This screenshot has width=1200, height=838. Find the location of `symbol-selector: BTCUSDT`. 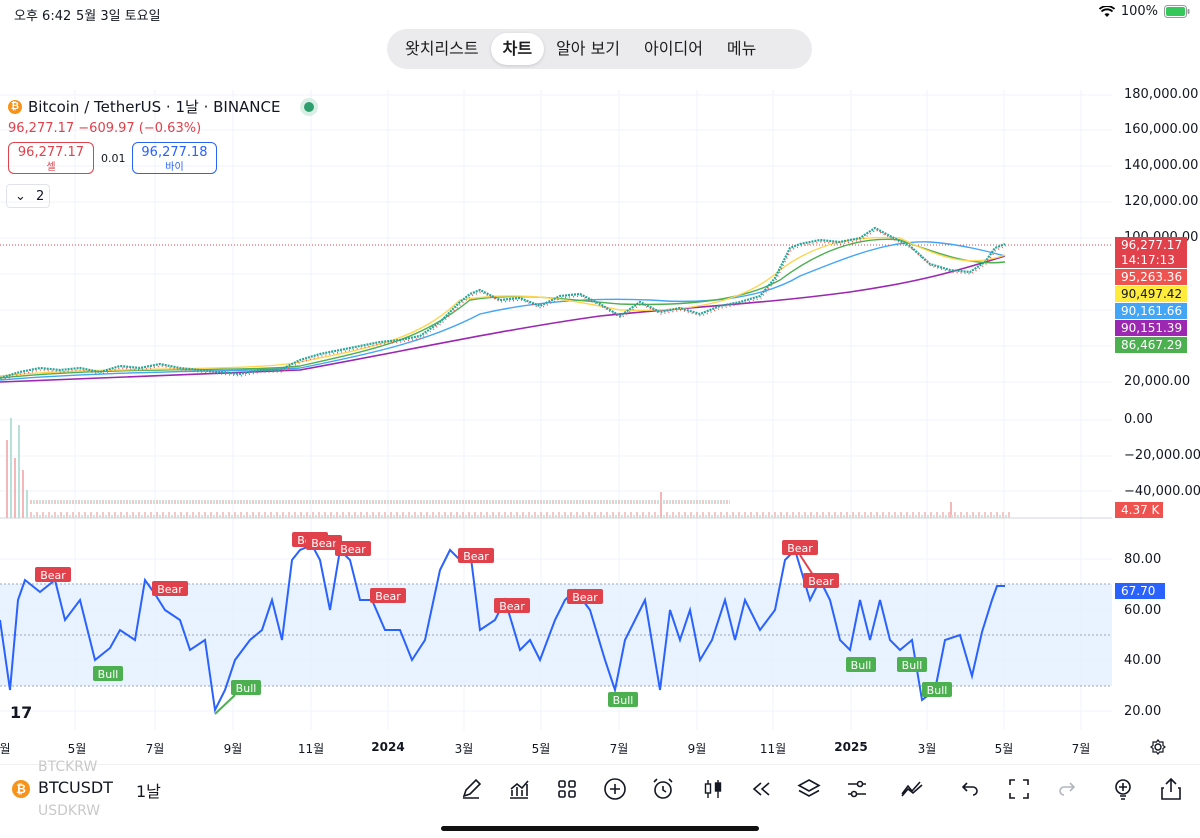

symbol-selector: BTCUSDT is located at coordinates (75, 787).